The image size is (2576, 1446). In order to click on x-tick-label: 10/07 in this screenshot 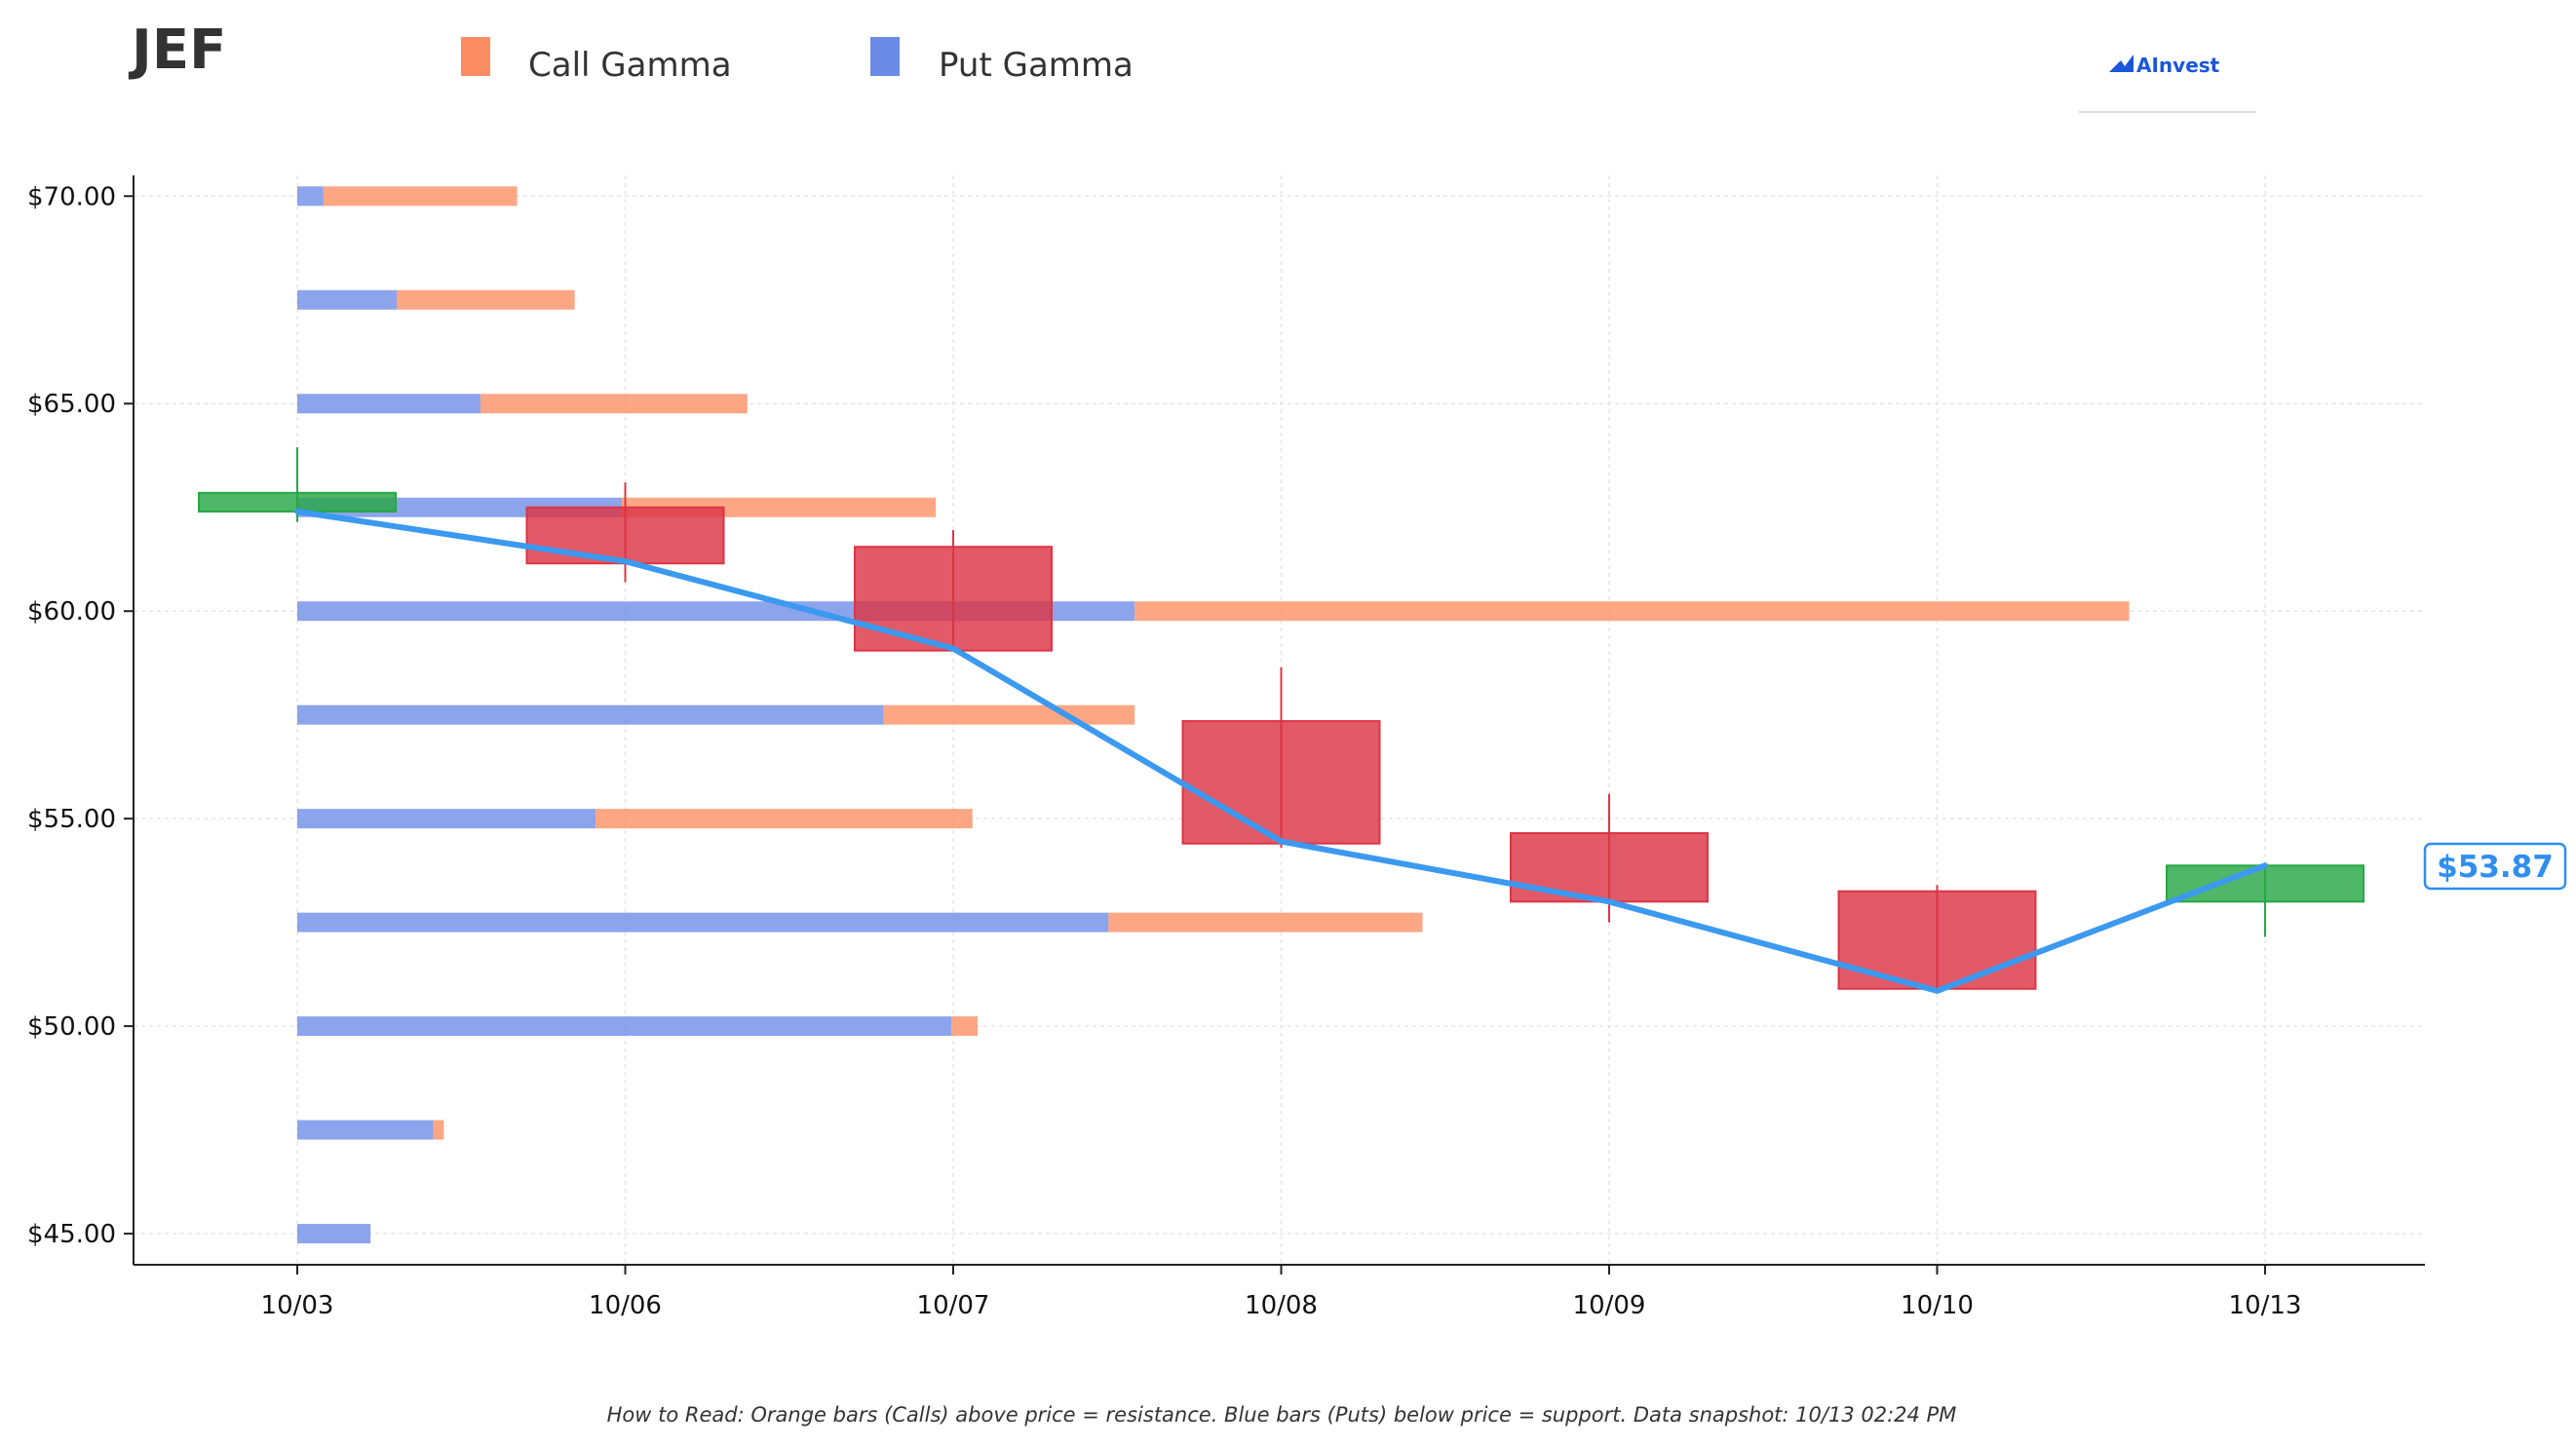, I will do `click(953, 1305)`.